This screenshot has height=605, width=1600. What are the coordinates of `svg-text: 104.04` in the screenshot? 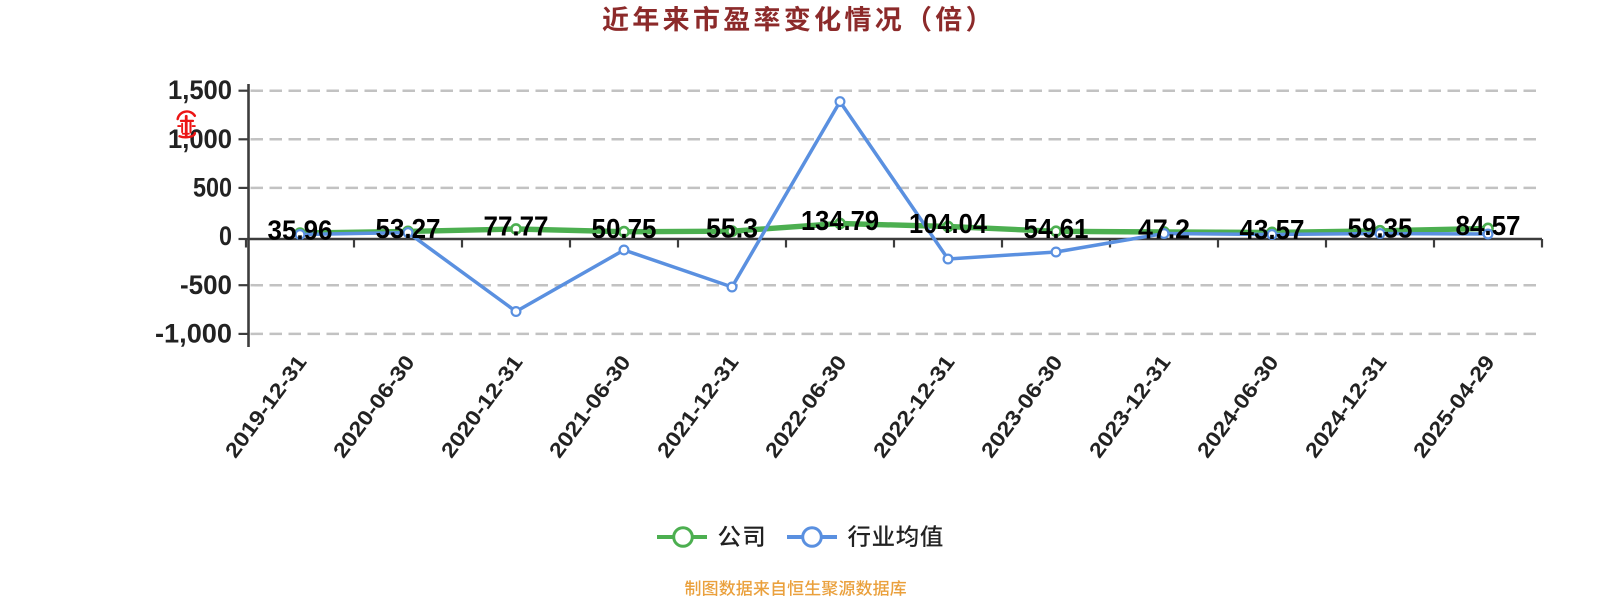 It's located at (948, 223).